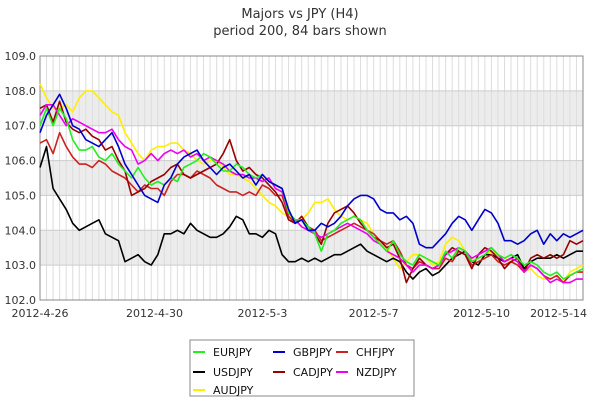  I want to click on legend-label-audjpy: AUDJPY, so click(233, 390).